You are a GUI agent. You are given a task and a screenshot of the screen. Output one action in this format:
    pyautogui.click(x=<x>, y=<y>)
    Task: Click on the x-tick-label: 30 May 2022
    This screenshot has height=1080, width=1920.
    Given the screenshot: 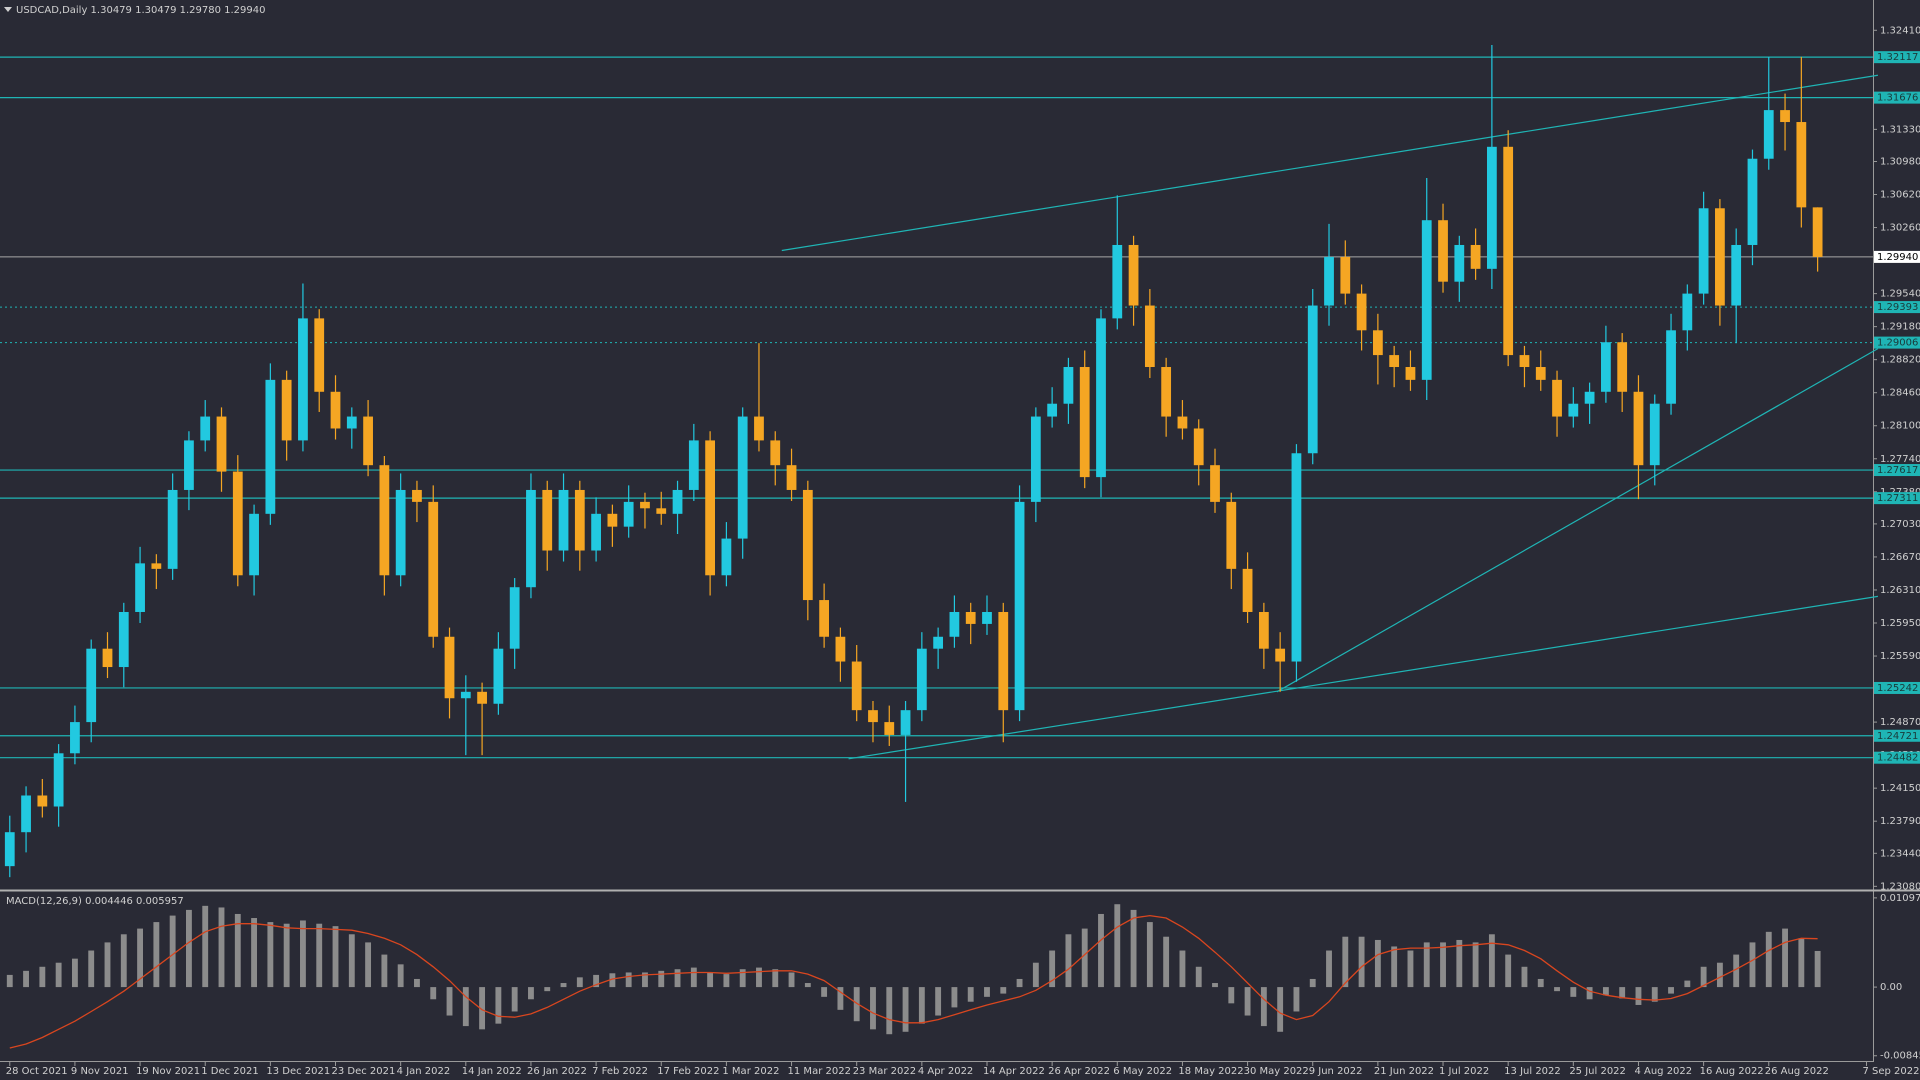 What is the action you would take?
    pyautogui.click(x=1276, y=1071)
    